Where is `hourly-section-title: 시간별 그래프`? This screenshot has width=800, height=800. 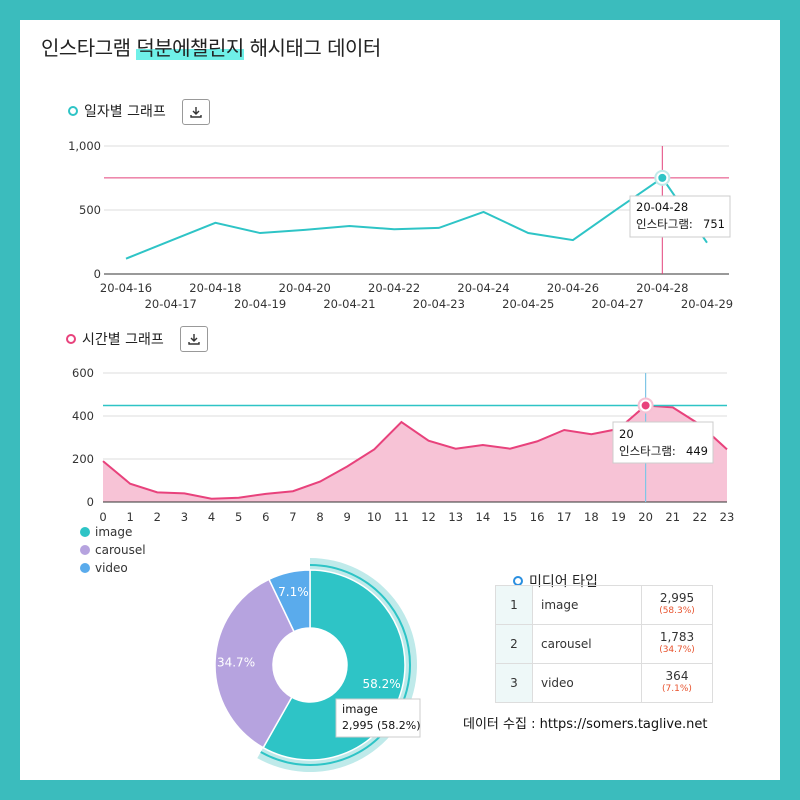
hourly-section-title: 시간별 그래프 is located at coordinates (115, 339).